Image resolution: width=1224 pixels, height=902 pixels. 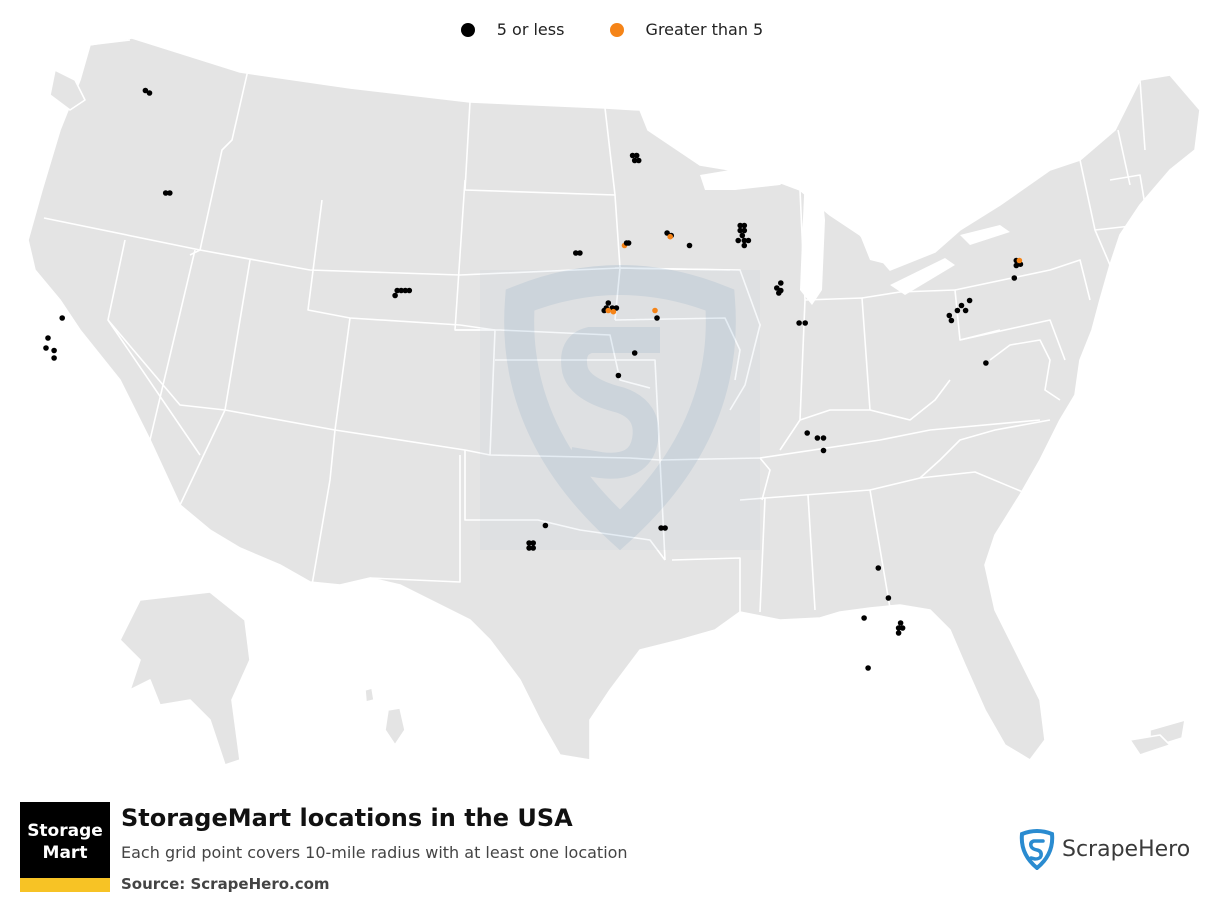 I want to click on page-title: StorageMart locations in the USA, so click(x=347, y=818).